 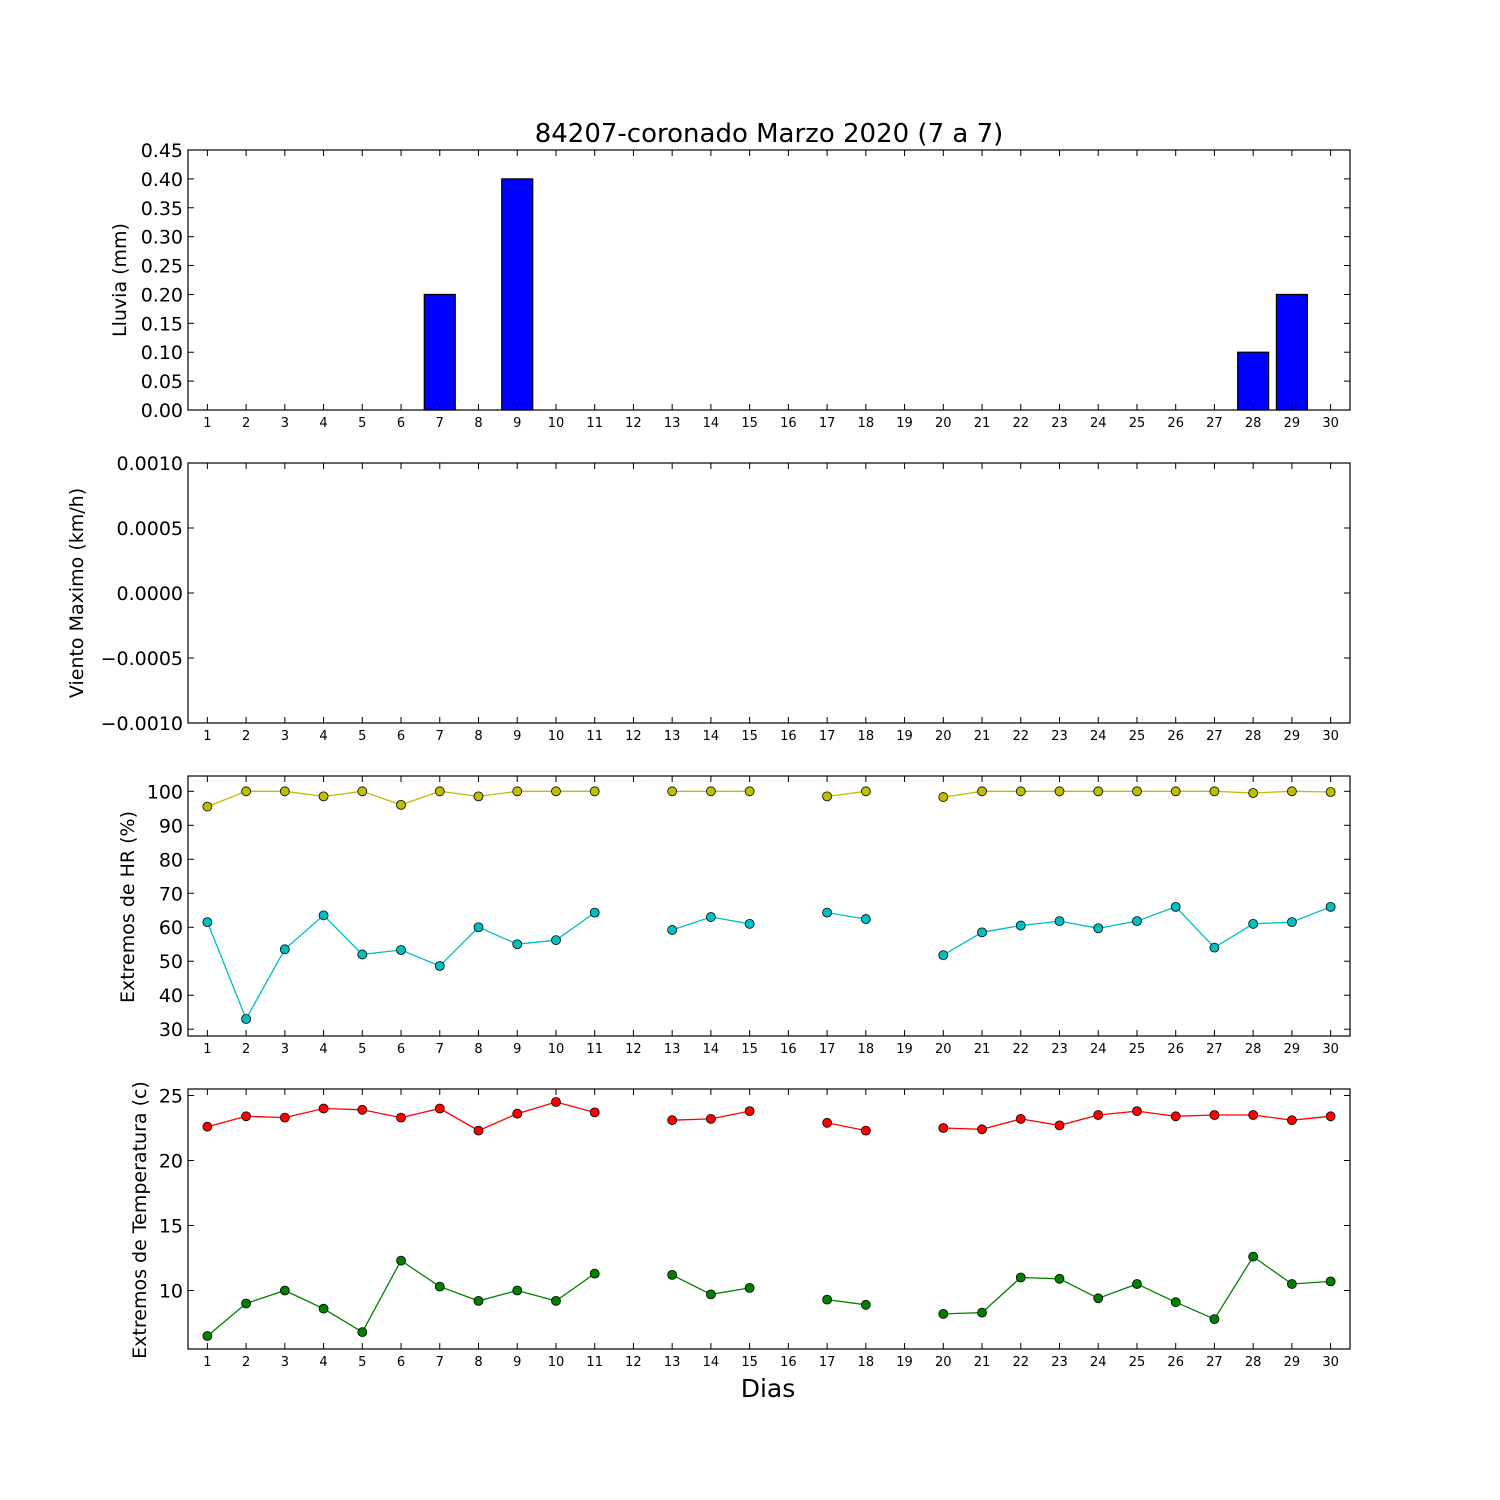 I want to click on rain-xtick-label: 17, so click(x=827, y=423).